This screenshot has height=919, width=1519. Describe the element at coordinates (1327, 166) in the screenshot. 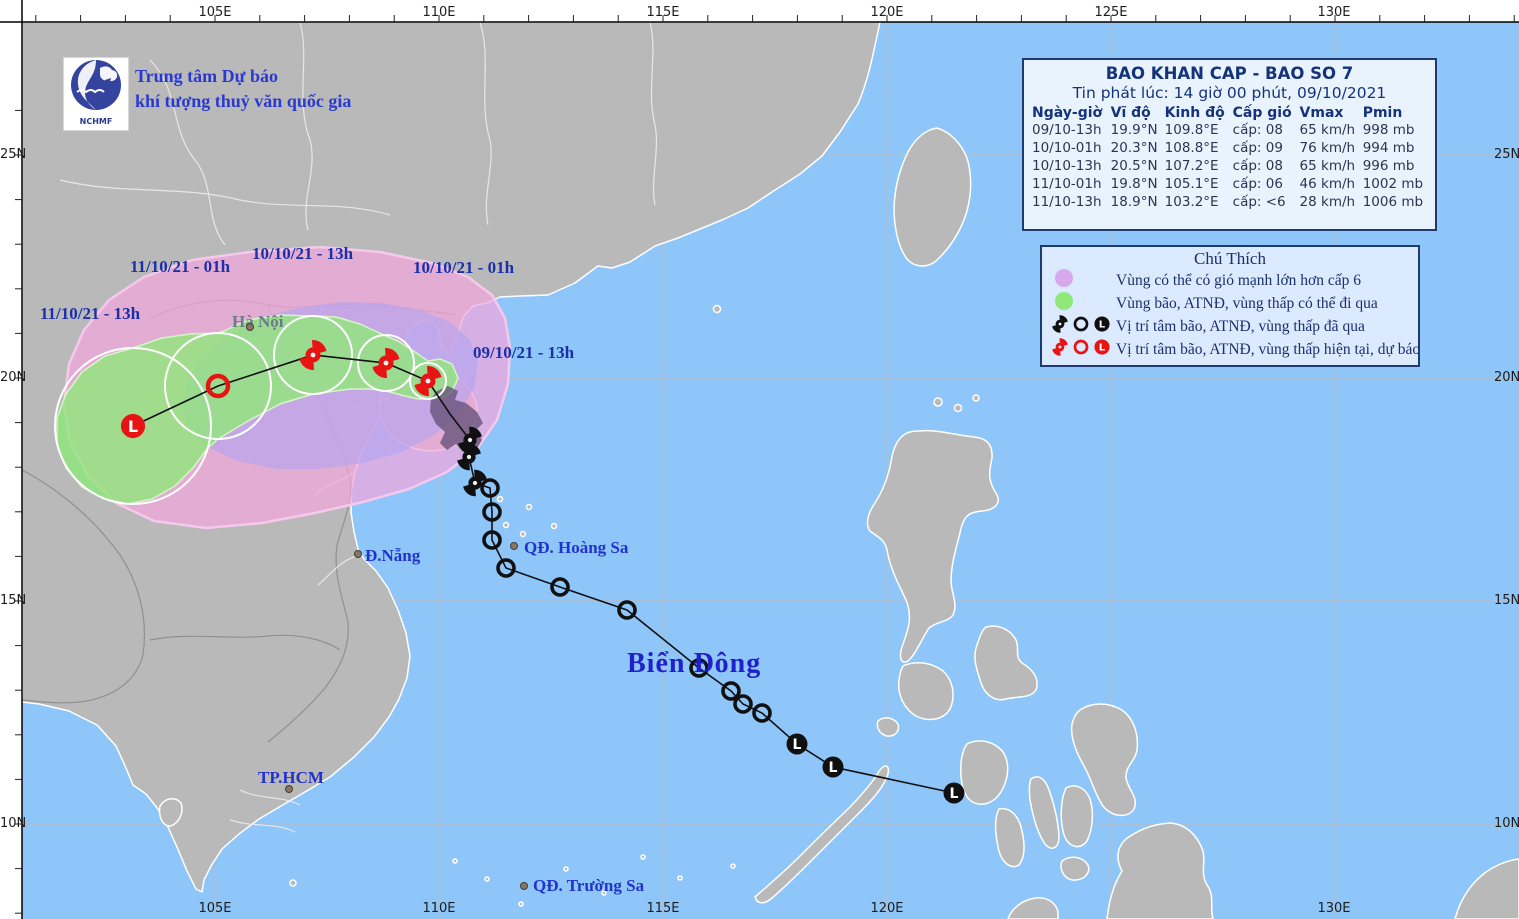

I see `forecast-cell: 65 km/h` at that location.